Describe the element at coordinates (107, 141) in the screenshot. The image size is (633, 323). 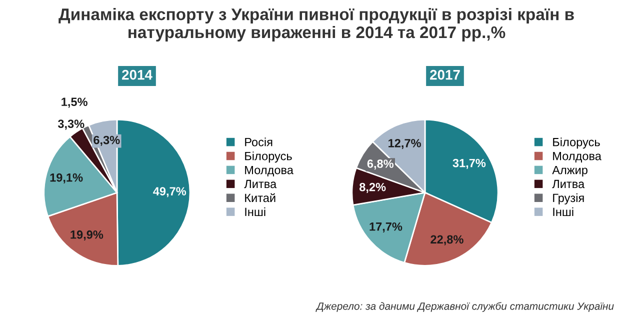
I see `data-label: 6,3%` at that location.